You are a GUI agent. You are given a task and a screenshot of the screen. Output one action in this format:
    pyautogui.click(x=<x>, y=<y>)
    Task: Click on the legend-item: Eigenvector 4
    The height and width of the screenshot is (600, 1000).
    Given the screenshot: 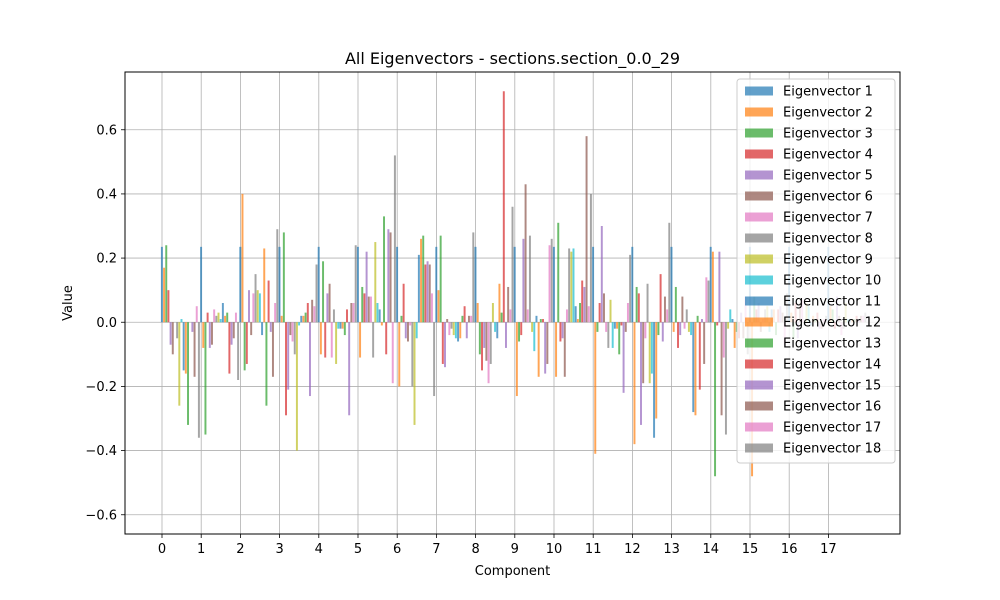 What is the action you would take?
    pyautogui.click(x=809, y=155)
    